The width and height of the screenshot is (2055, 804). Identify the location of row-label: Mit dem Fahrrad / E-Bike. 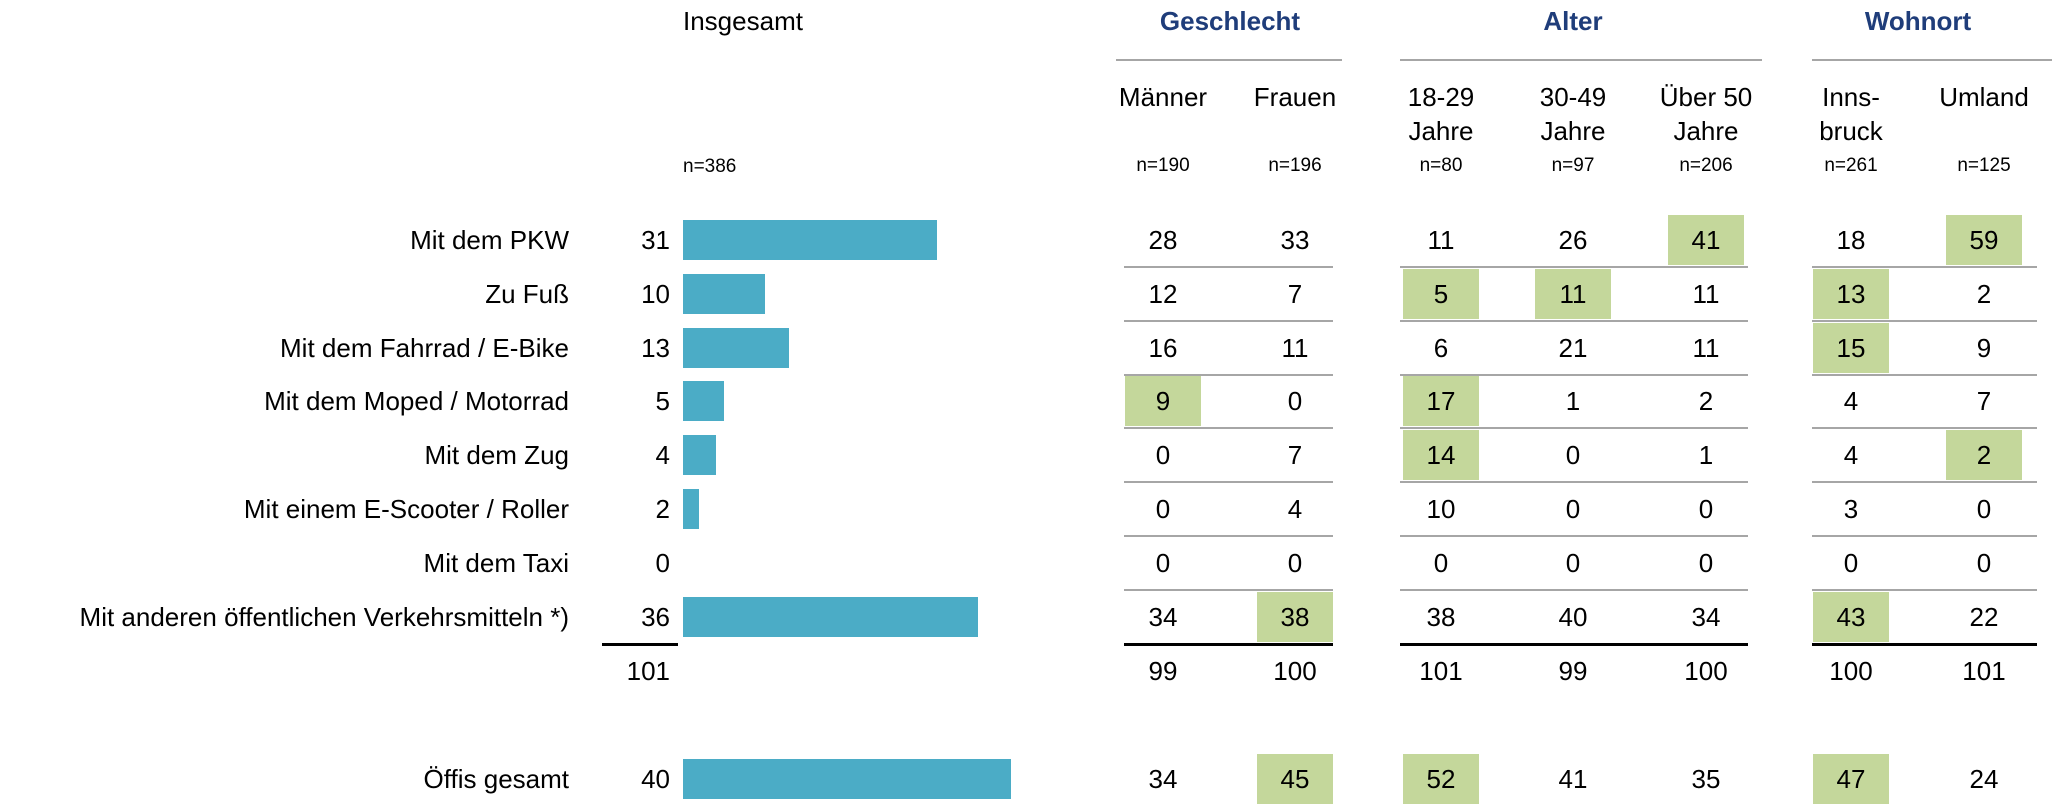
(424, 347).